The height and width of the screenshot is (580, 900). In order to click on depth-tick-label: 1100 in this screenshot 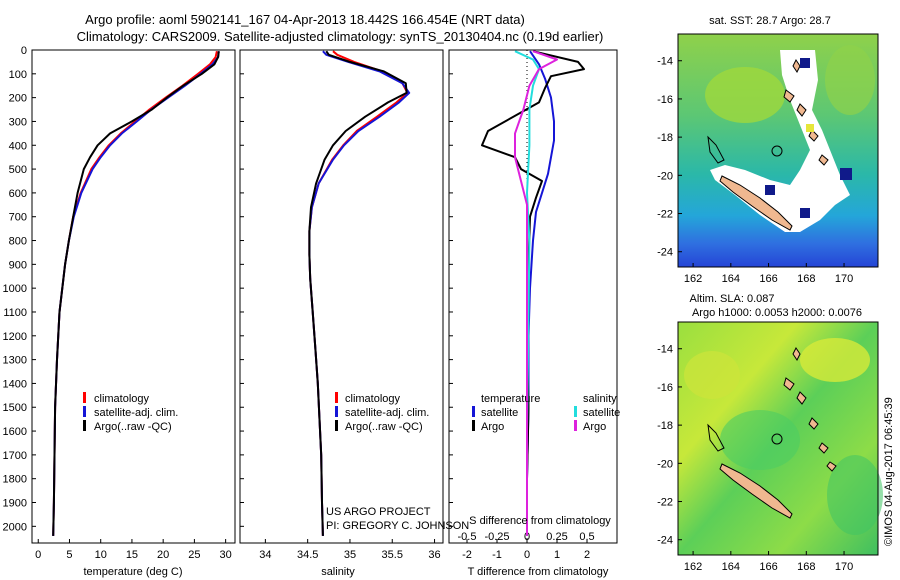, I will do `click(15, 313)`.